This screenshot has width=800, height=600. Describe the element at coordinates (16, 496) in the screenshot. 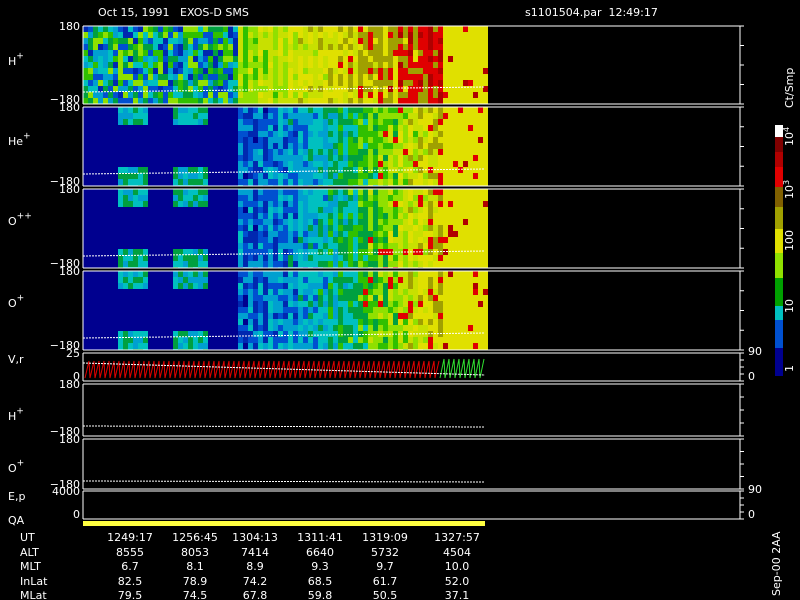

I see `label-base: E,p` at that location.